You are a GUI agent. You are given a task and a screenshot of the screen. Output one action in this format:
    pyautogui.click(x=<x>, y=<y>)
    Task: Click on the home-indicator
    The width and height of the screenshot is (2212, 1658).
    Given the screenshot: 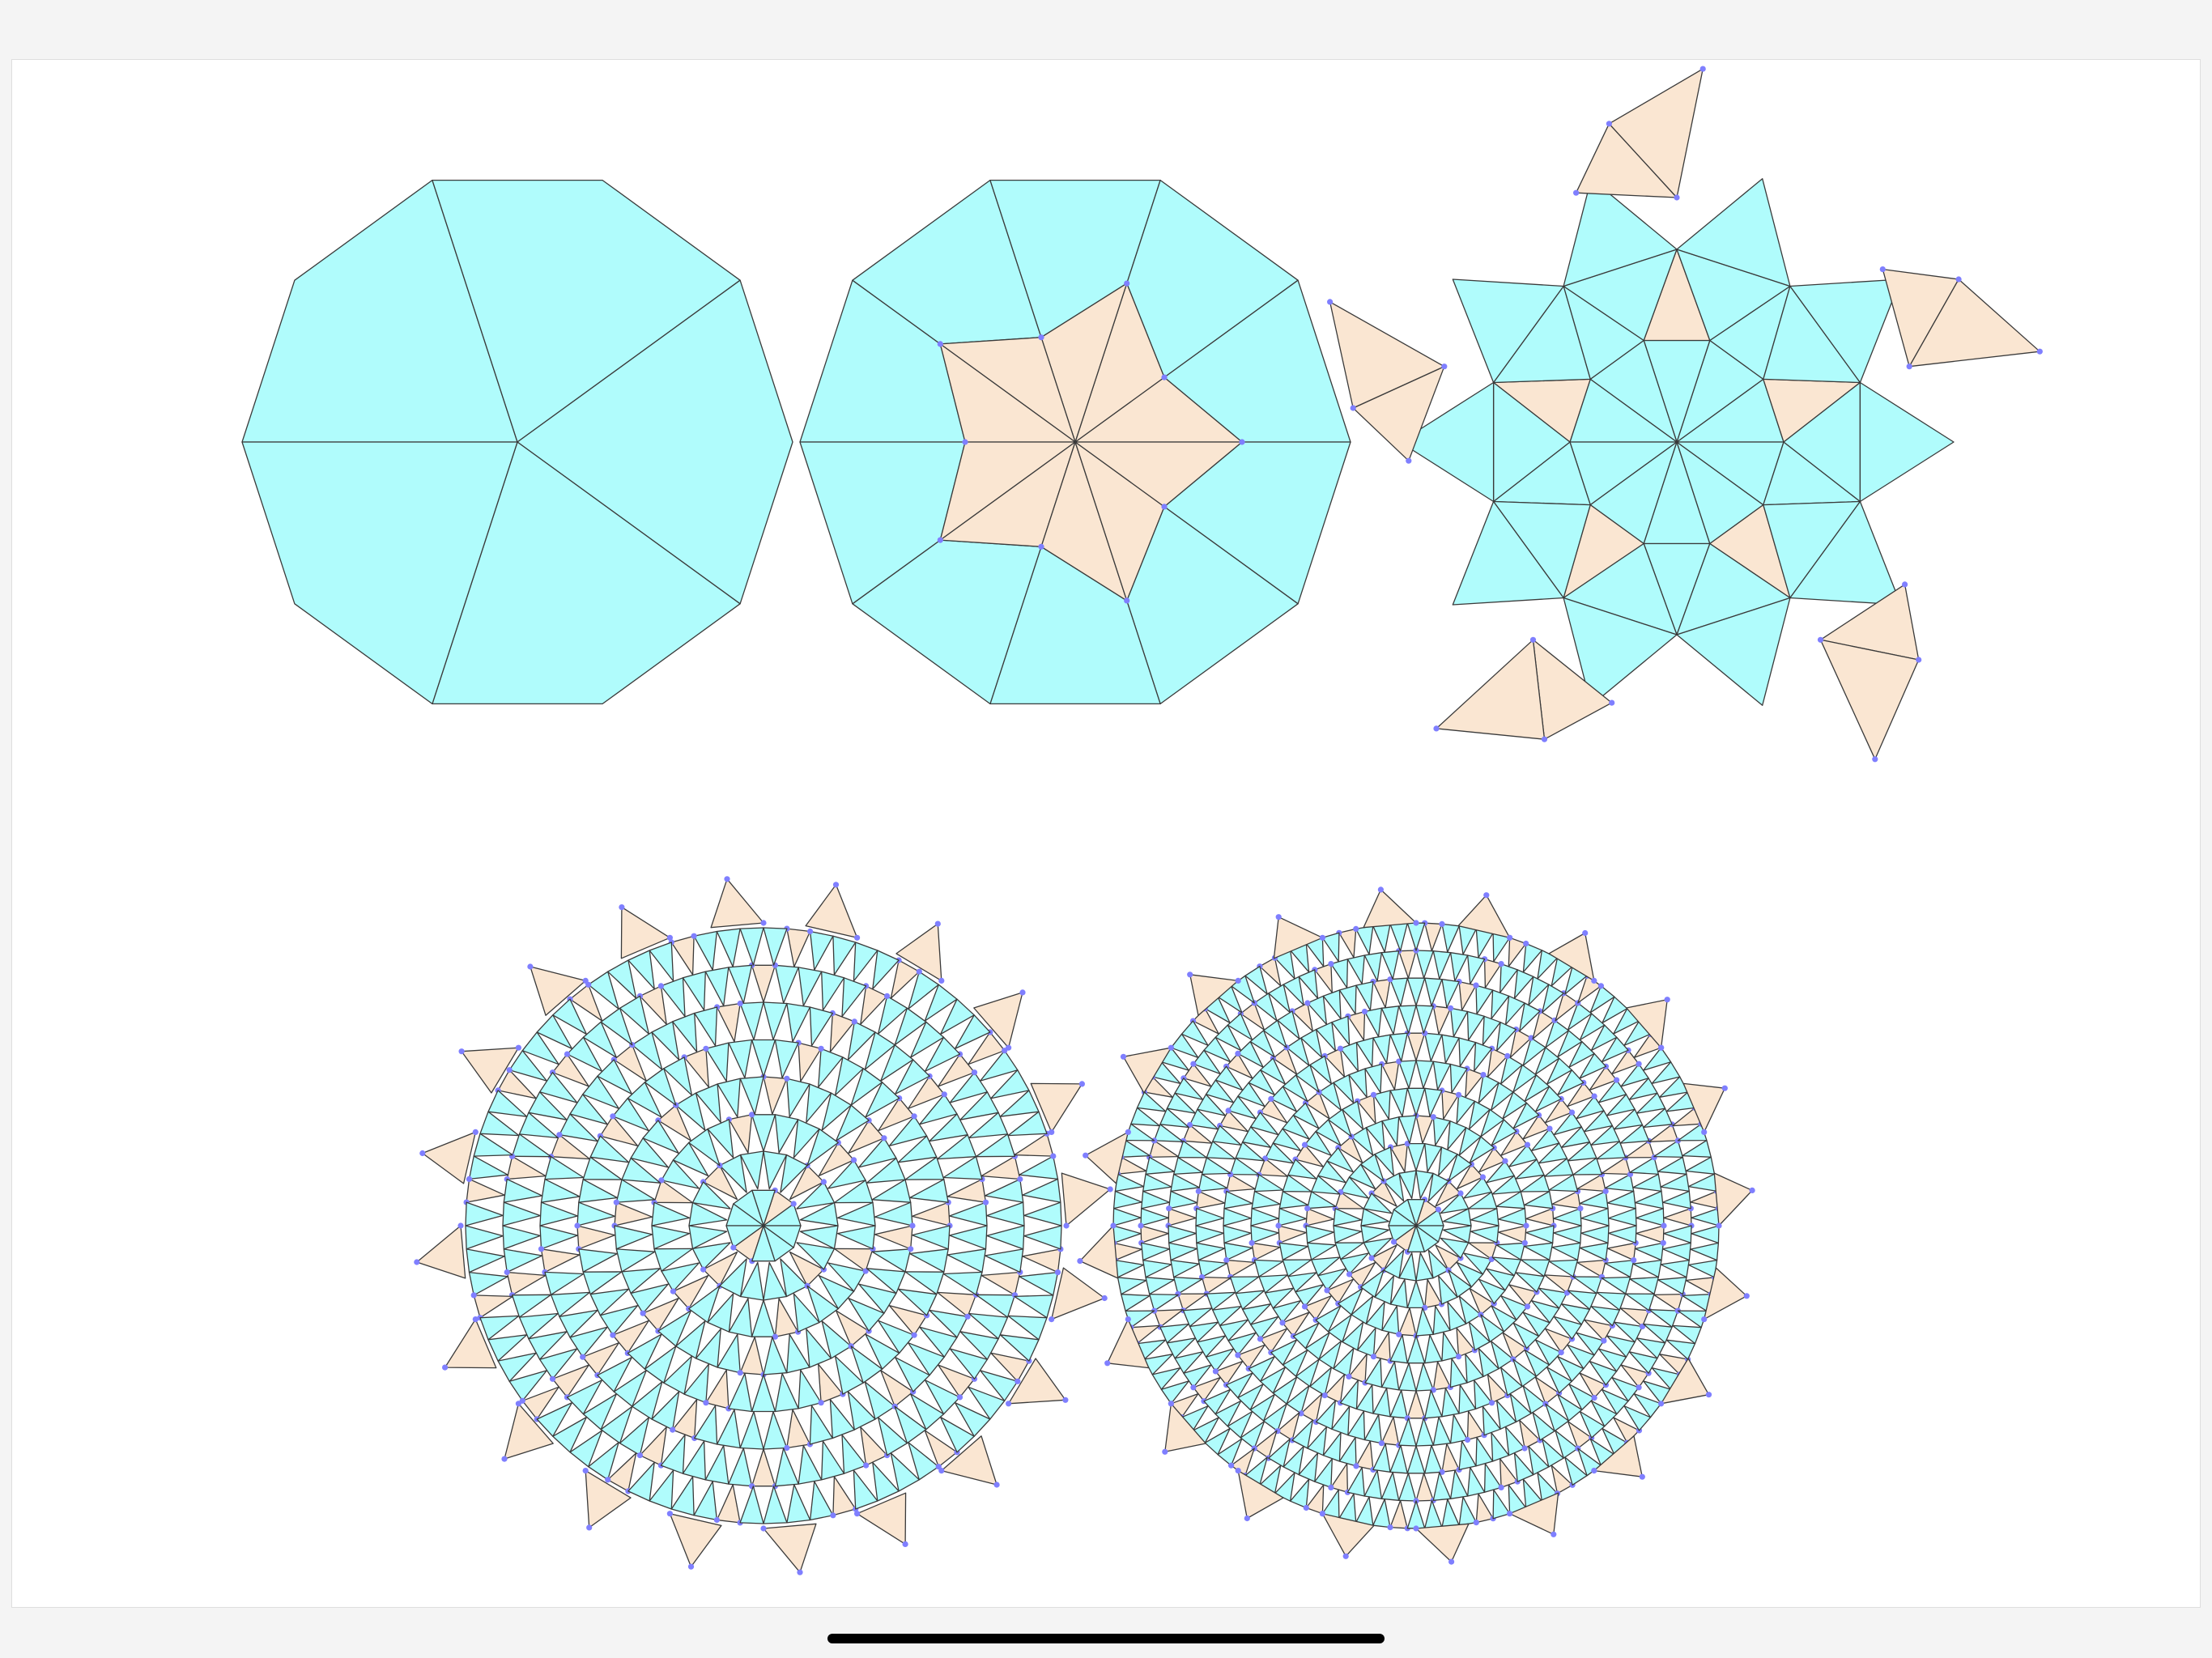 What is the action you would take?
    pyautogui.click(x=1106, y=1638)
    